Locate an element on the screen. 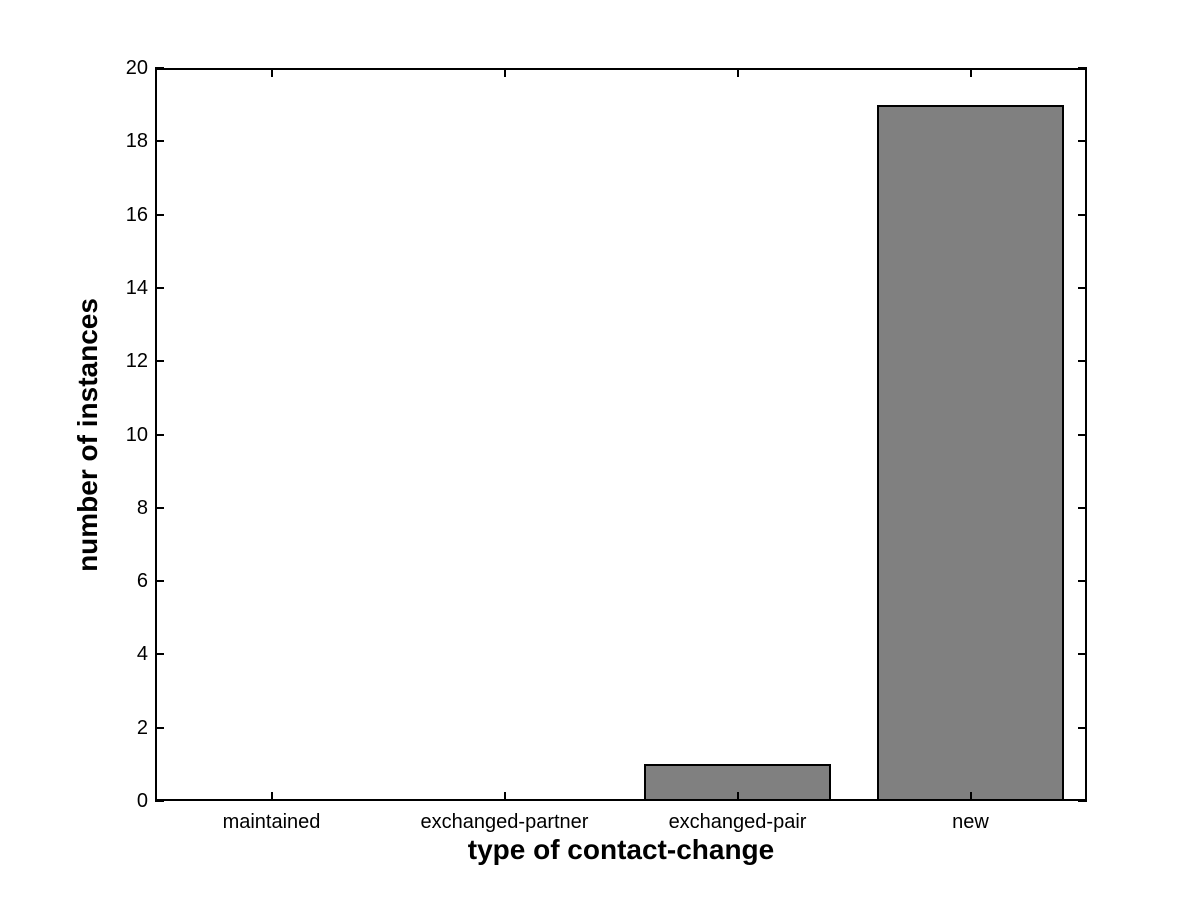 The width and height of the screenshot is (1201, 901). y-tick-label: 14 is located at coordinates (136, 287).